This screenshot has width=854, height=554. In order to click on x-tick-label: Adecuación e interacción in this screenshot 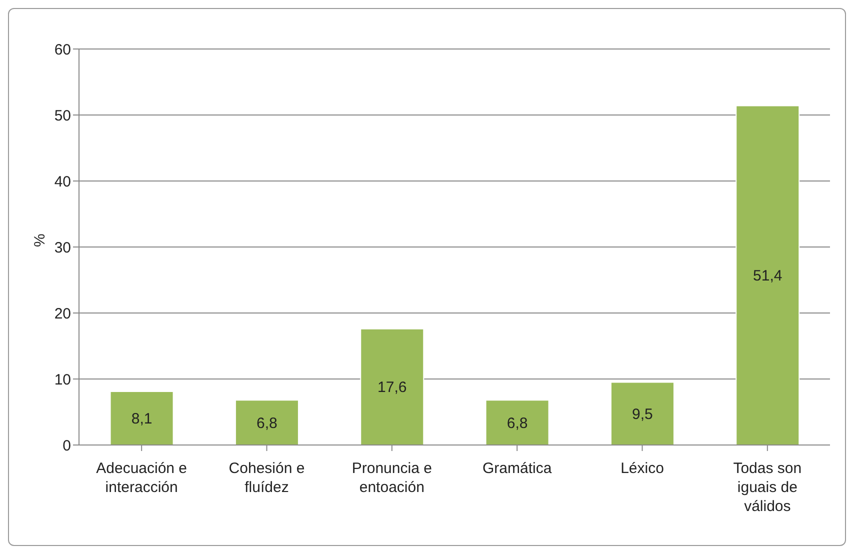, I will do `click(142, 478)`.